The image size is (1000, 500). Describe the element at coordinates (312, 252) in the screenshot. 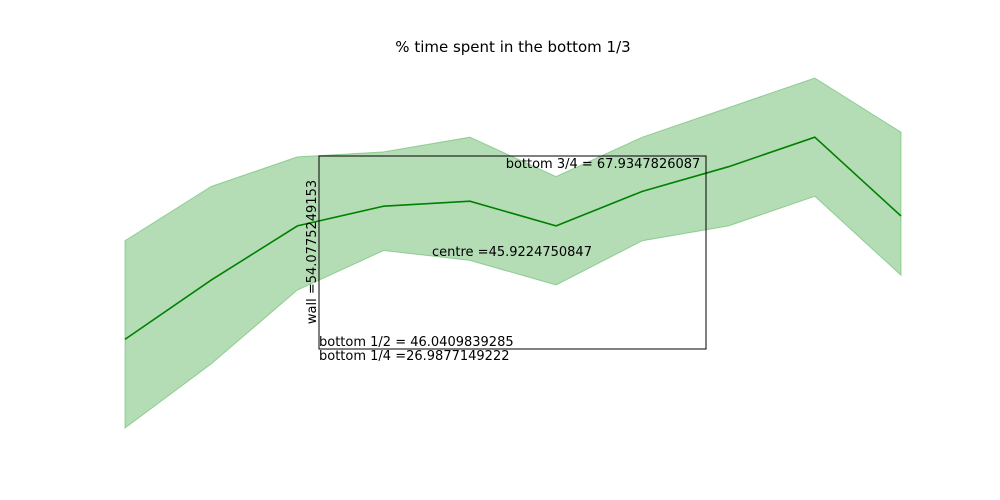

I see `annotation-wall: wall =54.0775249153` at that location.